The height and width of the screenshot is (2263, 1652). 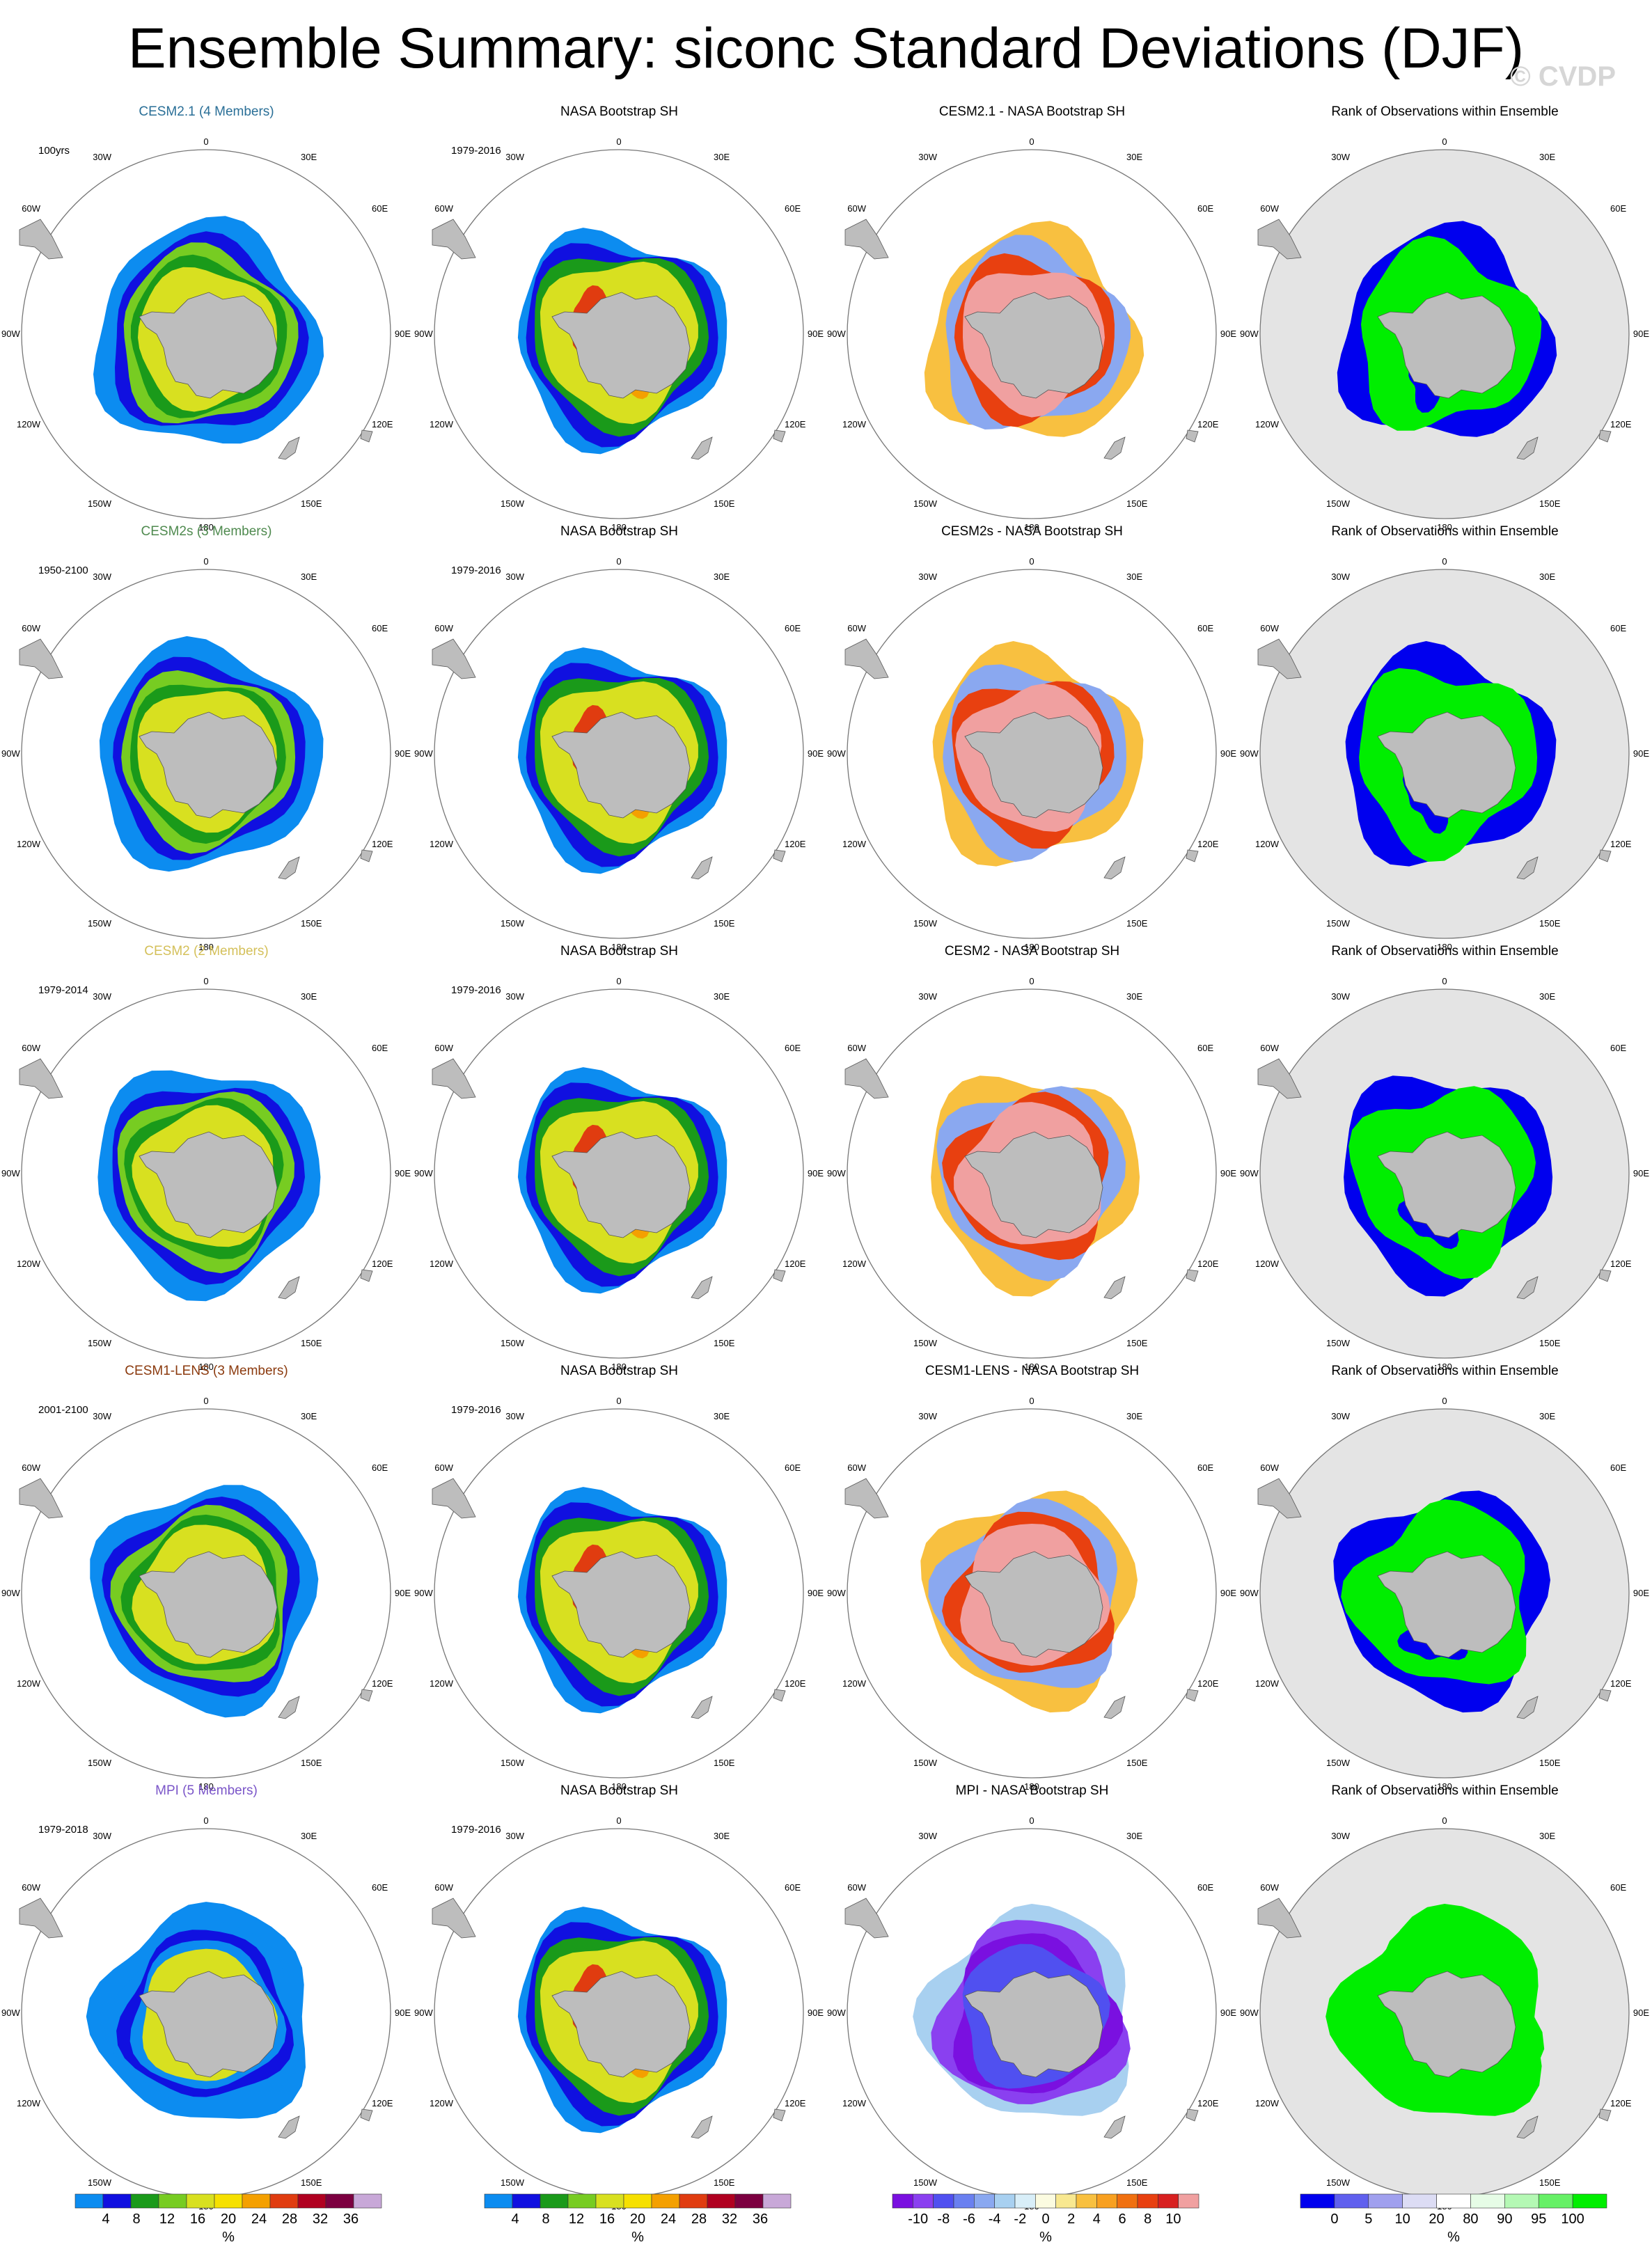 What do you see at coordinates (1454, 2219) in the screenshot?
I see `colorbar: 0 5 10 20 80 90 95 100%` at bounding box center [1454, 2219].